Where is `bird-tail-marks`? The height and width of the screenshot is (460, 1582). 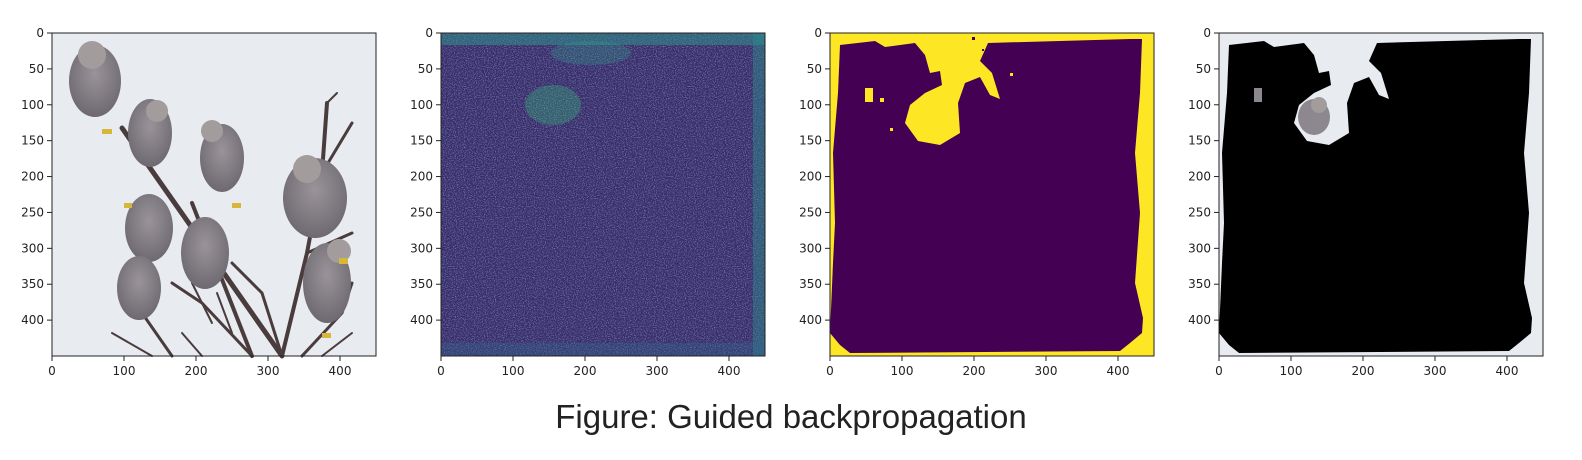 bird-tail-marks is located at coordinates (225, 233).